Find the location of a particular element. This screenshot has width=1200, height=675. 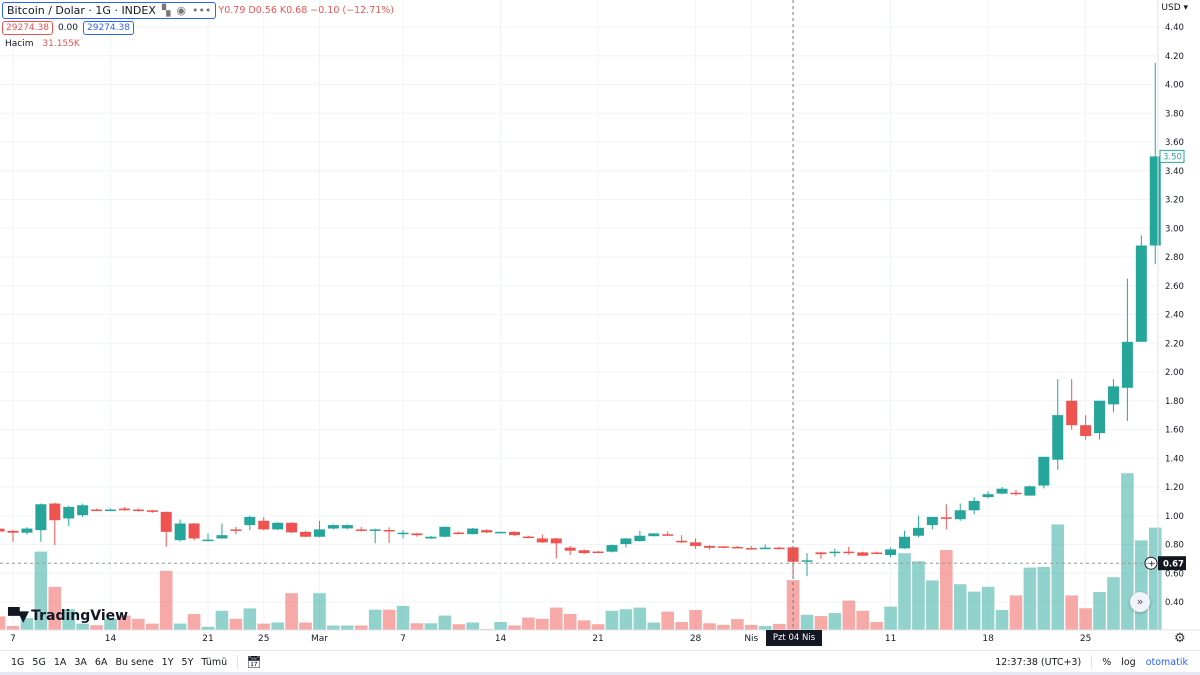

time-tick-label: 7 is located at coordinates (13, 639).